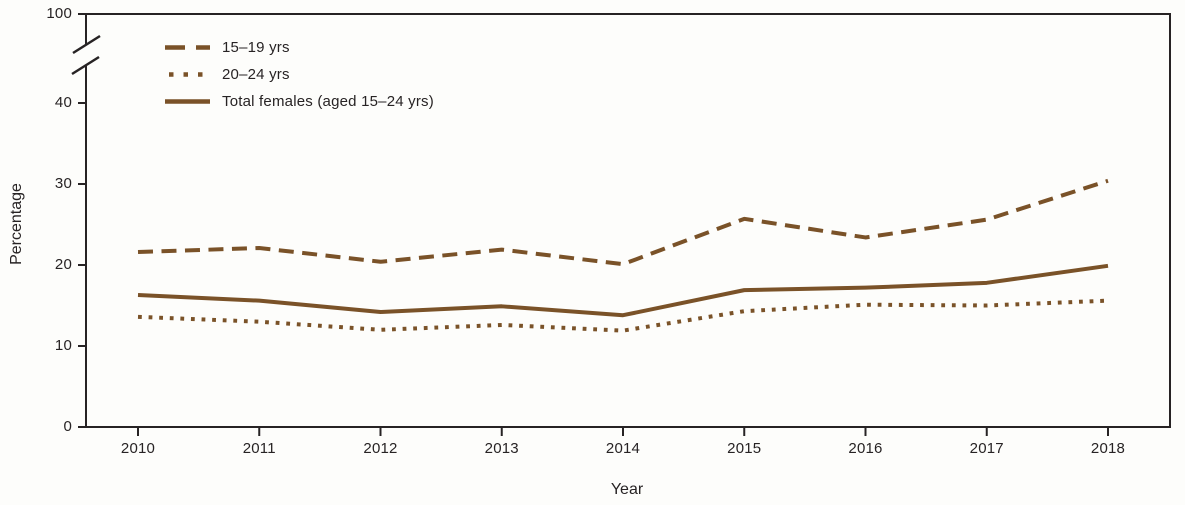  What do you see at coordinates (187, 101) in the screenshot?
I see `solid-line-swatch-icon` at bounding box center [187, 101].